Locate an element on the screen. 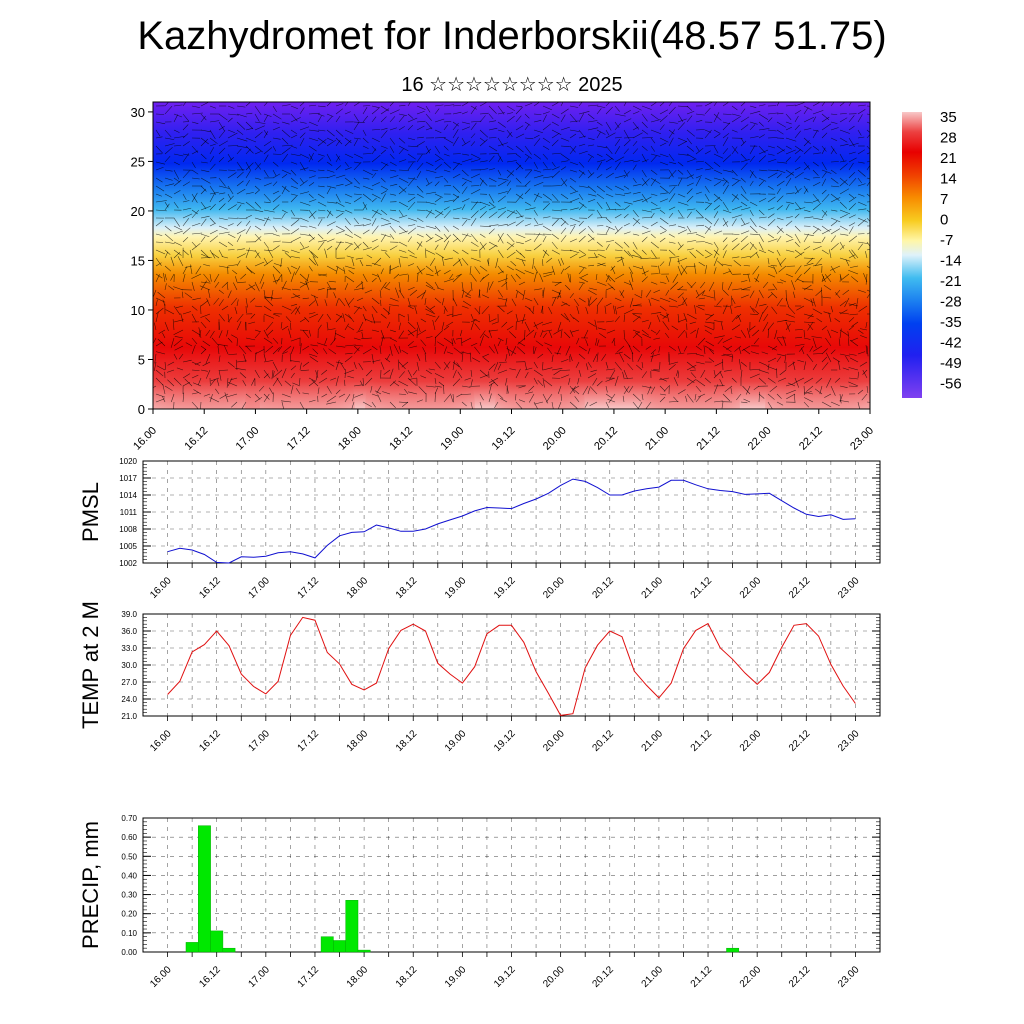  colorbar-label: -28 is located at coordinates (951, 302).